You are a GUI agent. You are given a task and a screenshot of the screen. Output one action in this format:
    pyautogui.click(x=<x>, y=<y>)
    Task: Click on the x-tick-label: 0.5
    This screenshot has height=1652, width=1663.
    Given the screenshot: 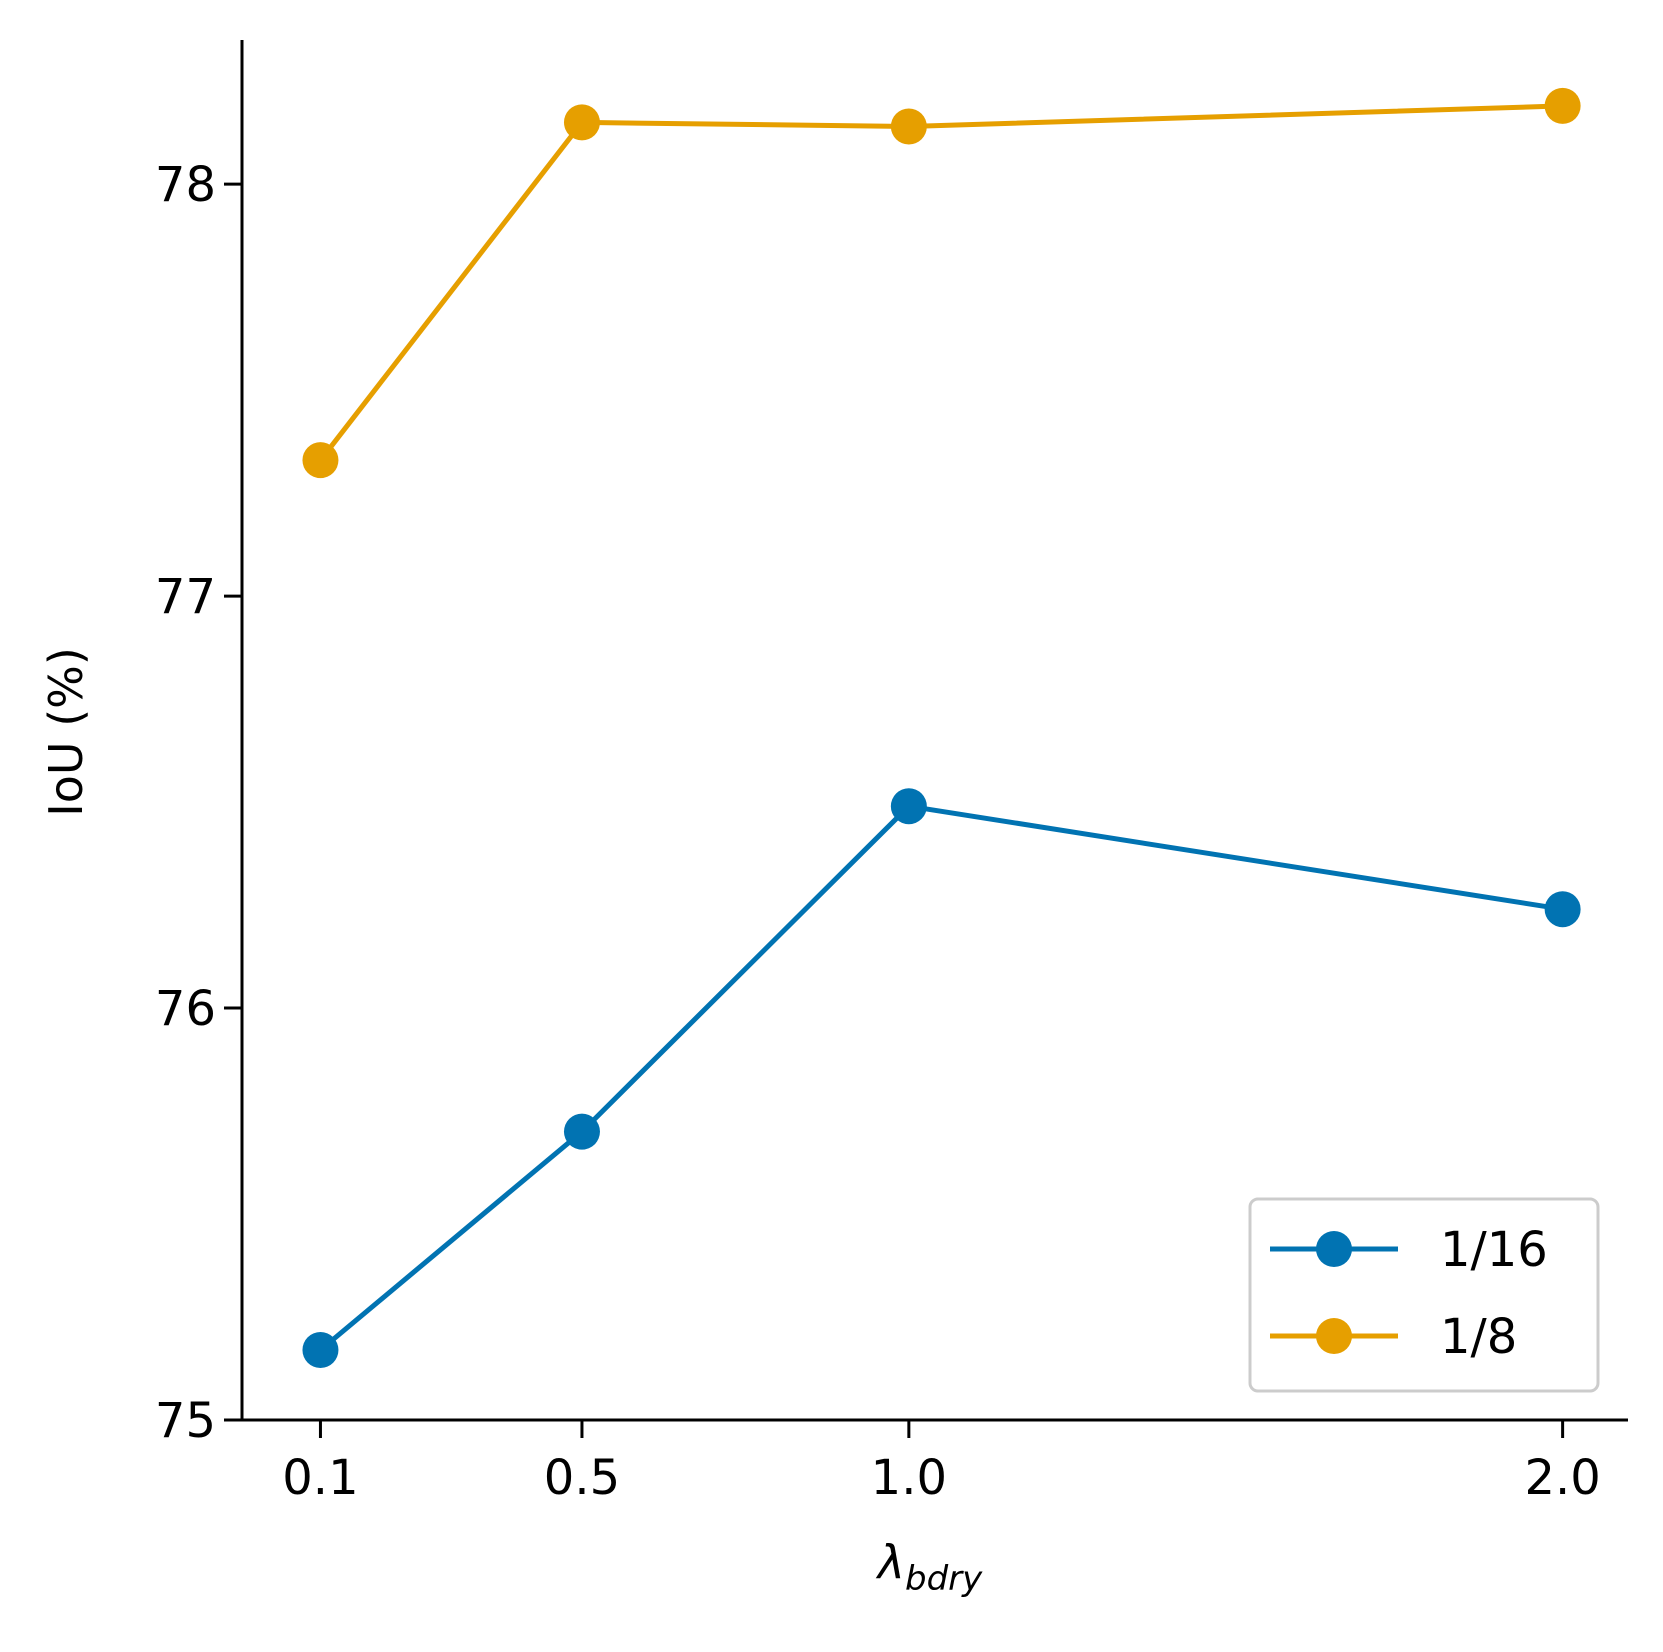 What is the action you would take?
    pyautogui.click(x=582, y=1478)
    